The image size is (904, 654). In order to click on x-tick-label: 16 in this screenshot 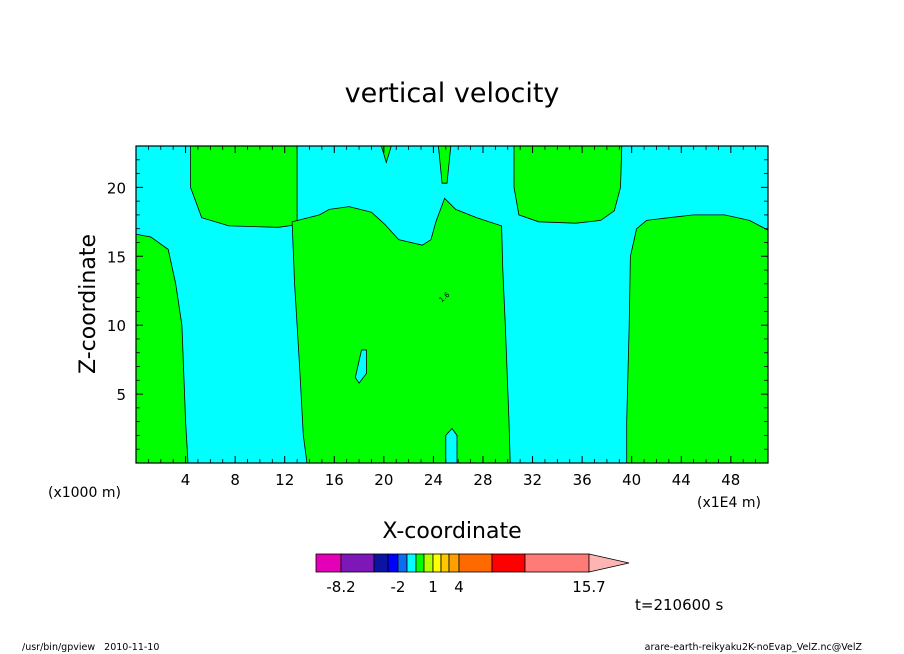, I will do `click(334, 480)`.